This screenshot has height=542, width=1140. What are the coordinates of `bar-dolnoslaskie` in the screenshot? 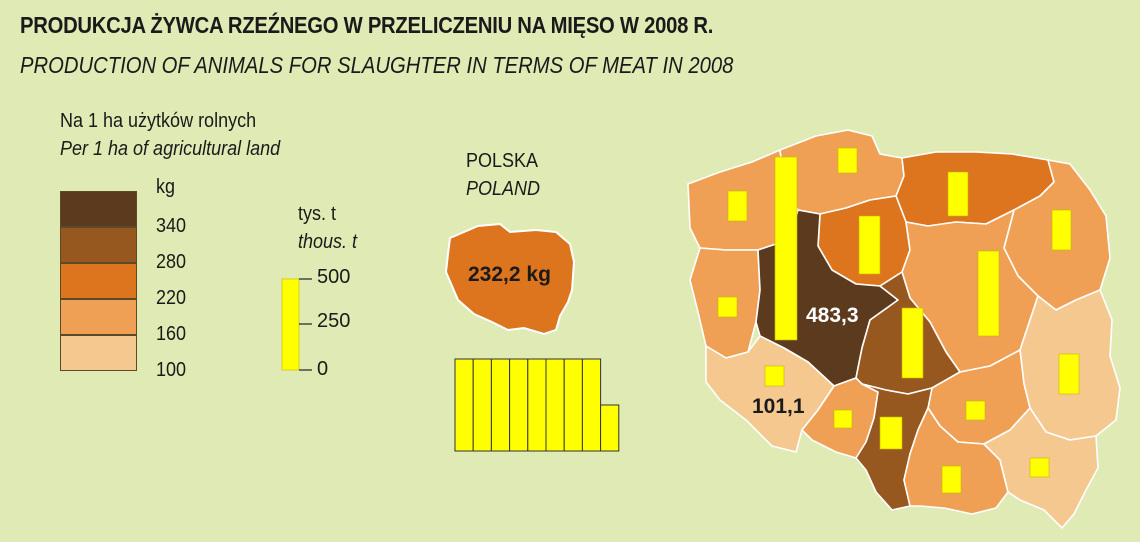 It's located at (774, 376).